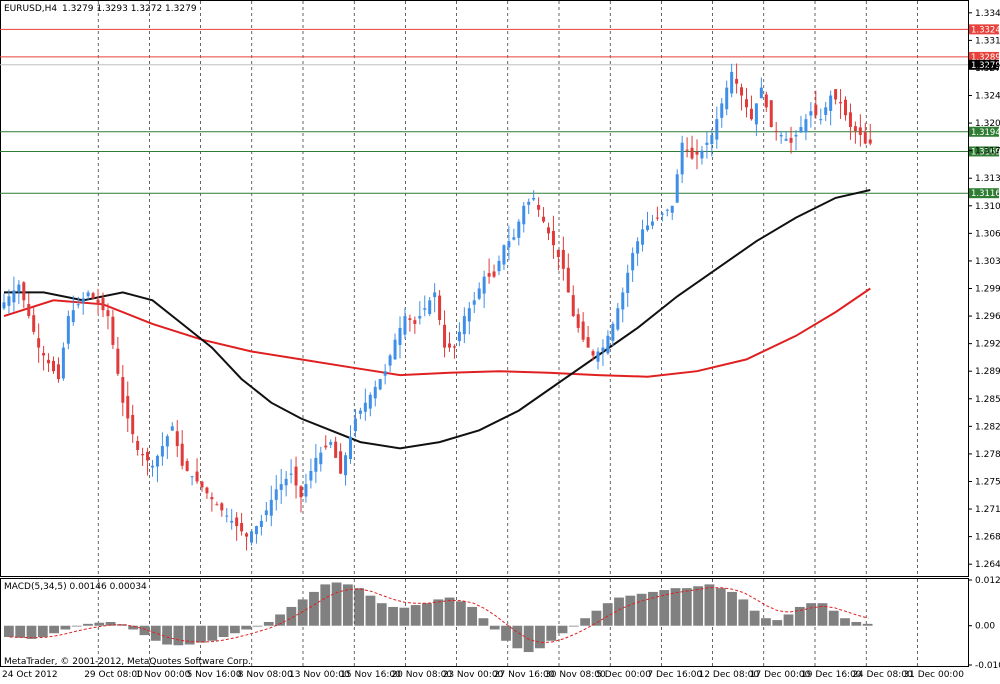 This screenshot has height=684, width=1000. I want to click on y-tick-label: 1.3275, so click(987, 69).